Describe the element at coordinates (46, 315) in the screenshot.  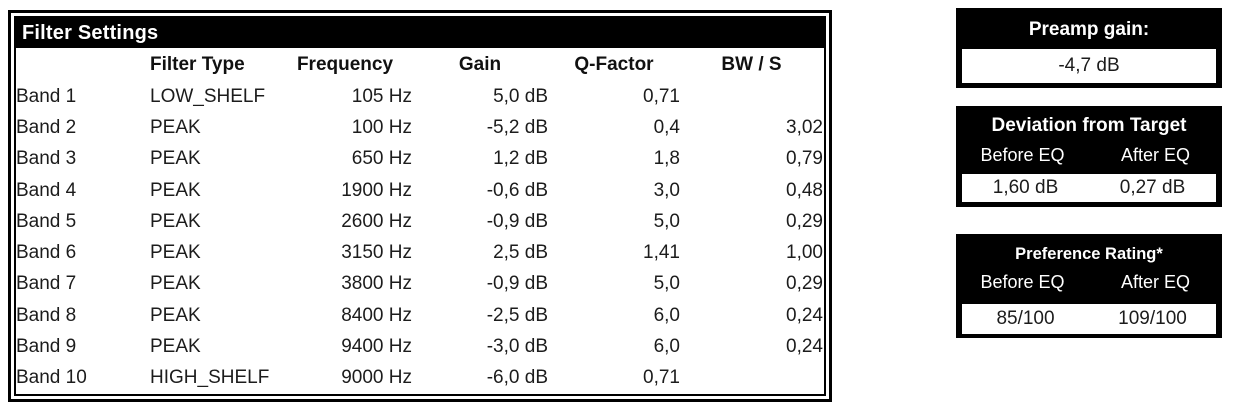
I see `cell-band-label: Band 8` at that location.